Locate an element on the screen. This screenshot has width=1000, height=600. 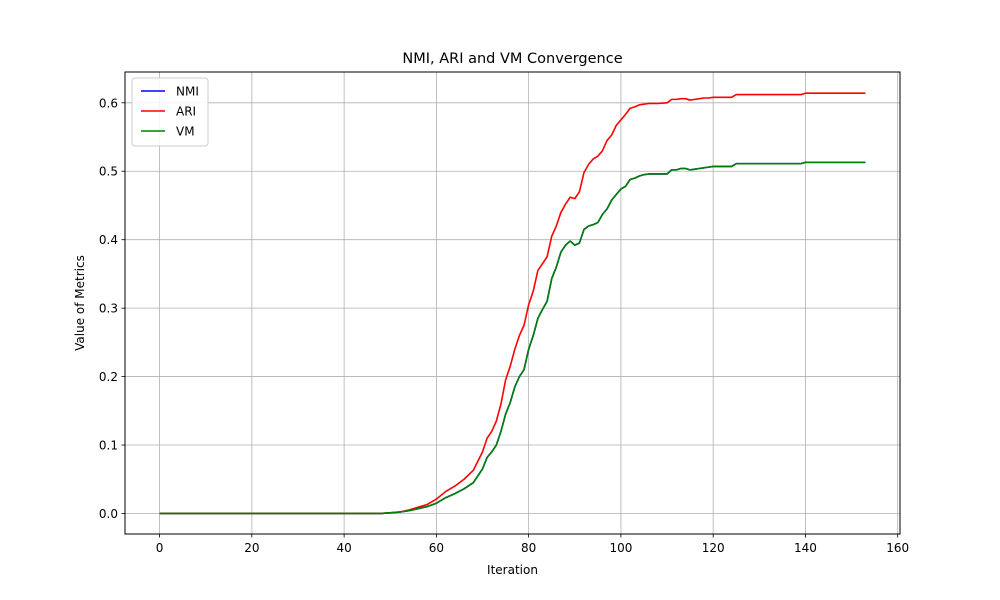
x-tick-label: 140 is located at coordinates (805, 548).